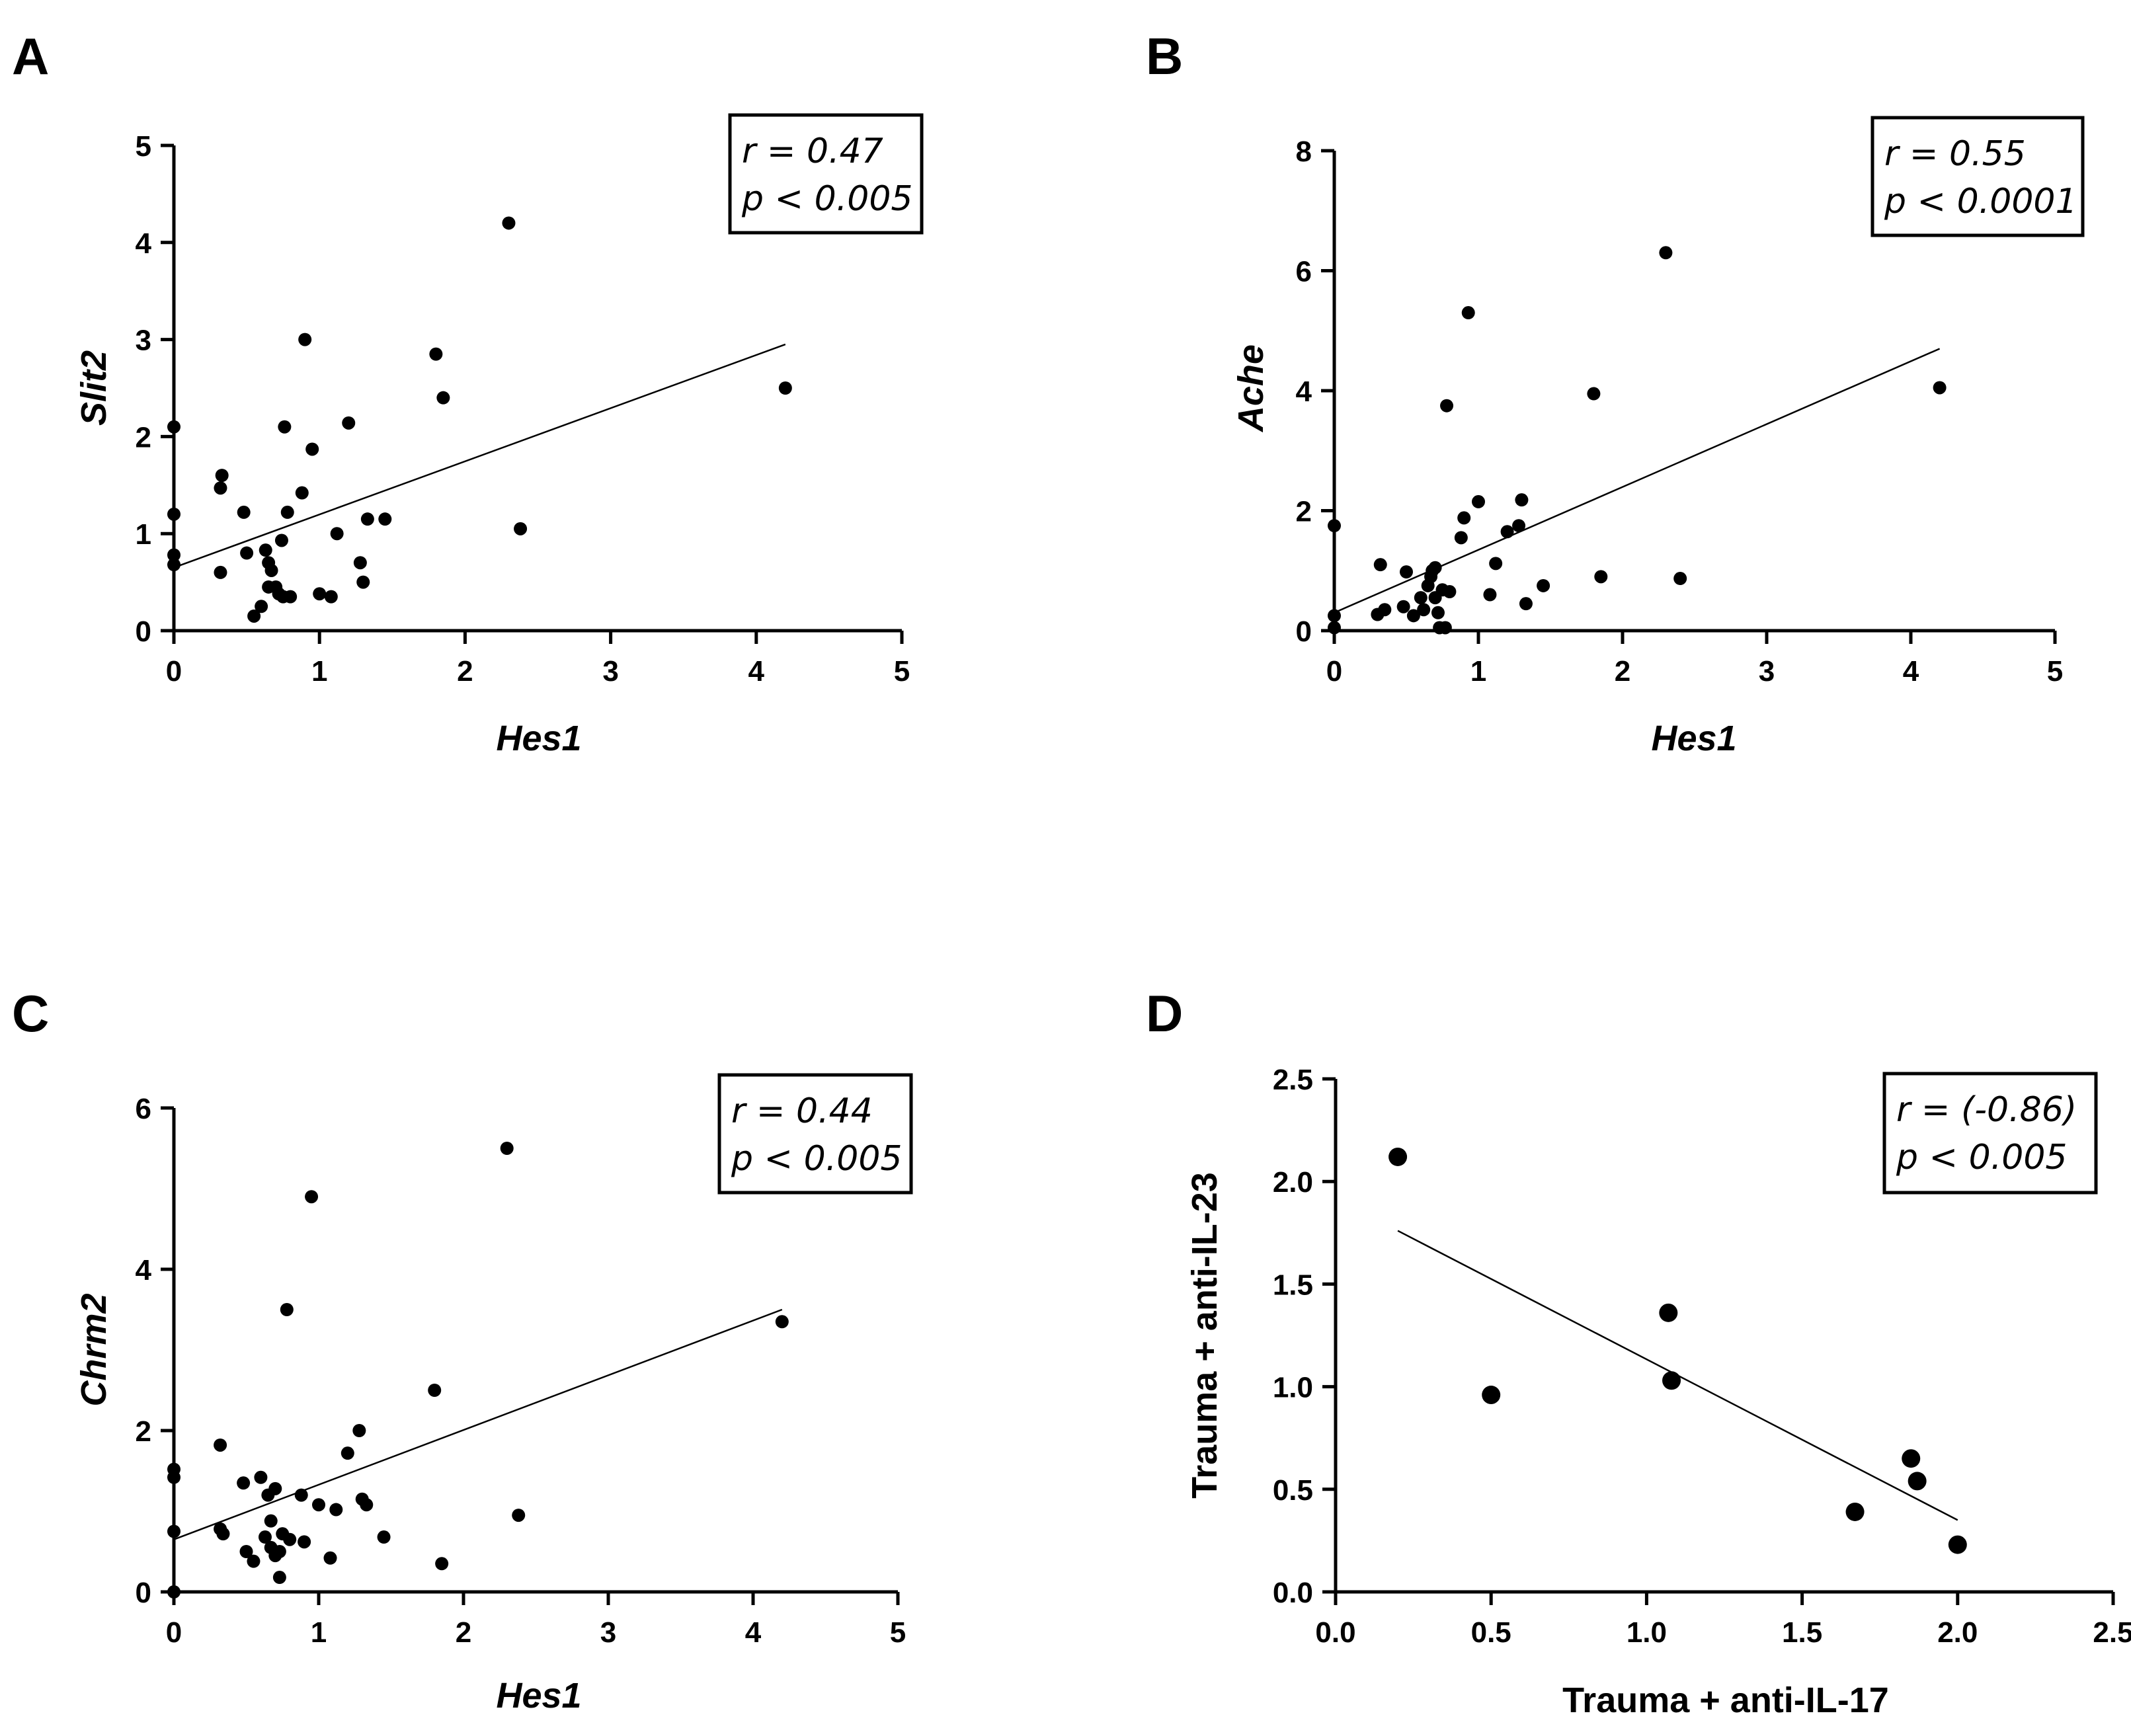 The width and height of the screenshot is (2131, 1736). I want to click on y-tick-label: 1.5, so click(1293, 1285).